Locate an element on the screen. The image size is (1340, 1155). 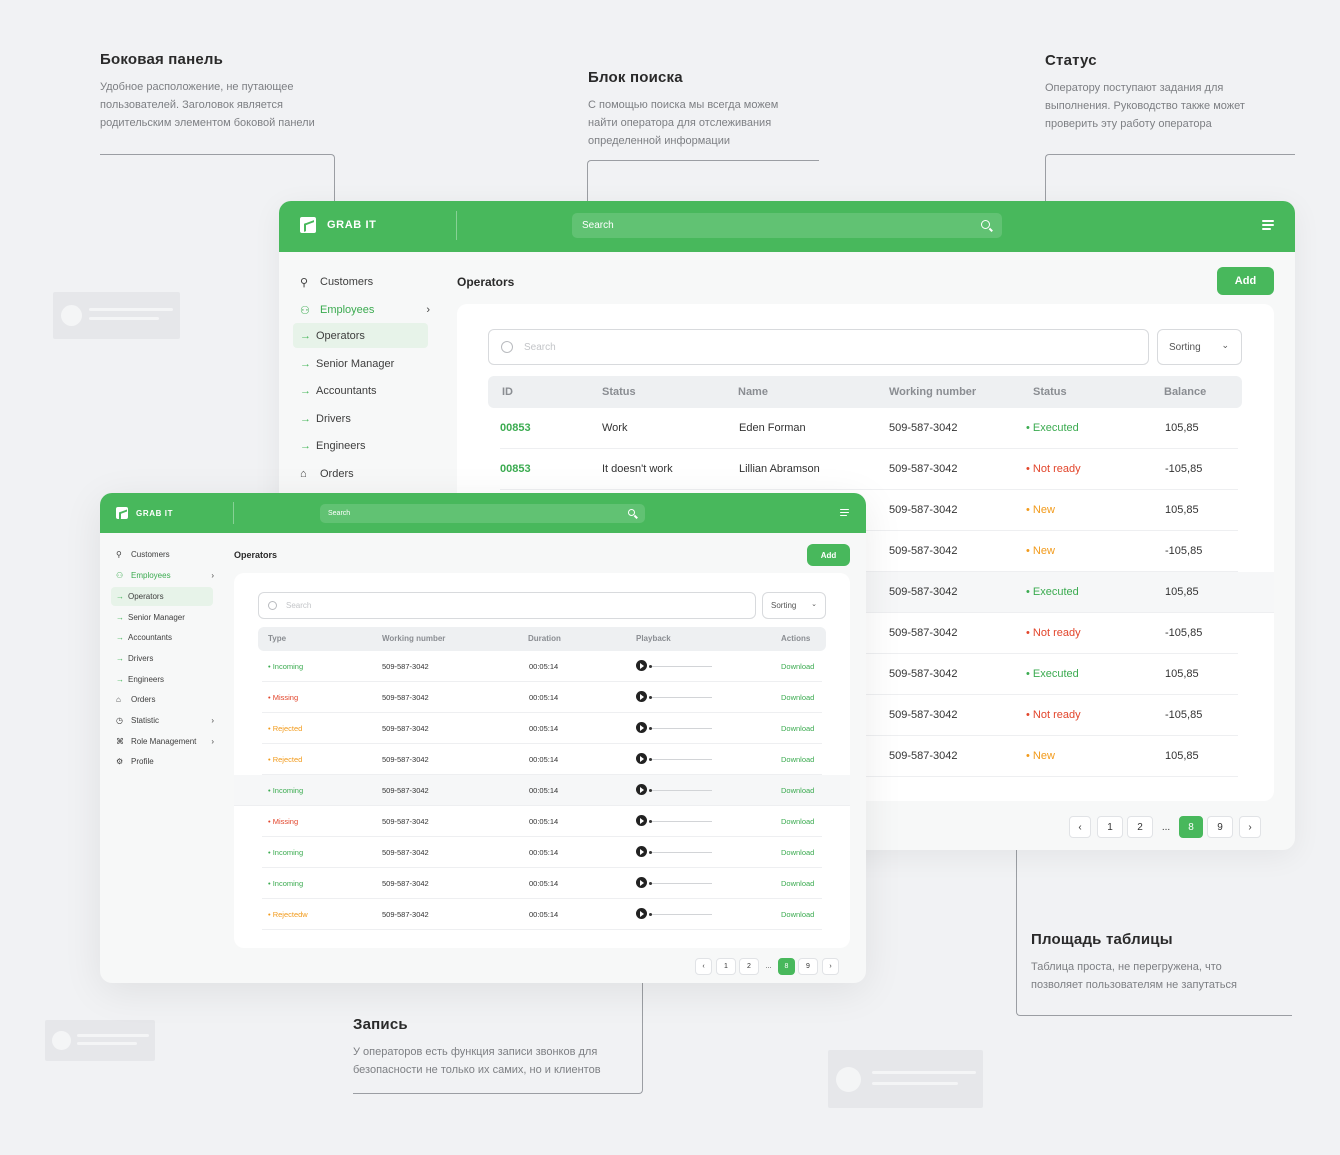
table-row: • Missing 509-587-3042 00:05:14 Download is located at coordinates (542, 697).